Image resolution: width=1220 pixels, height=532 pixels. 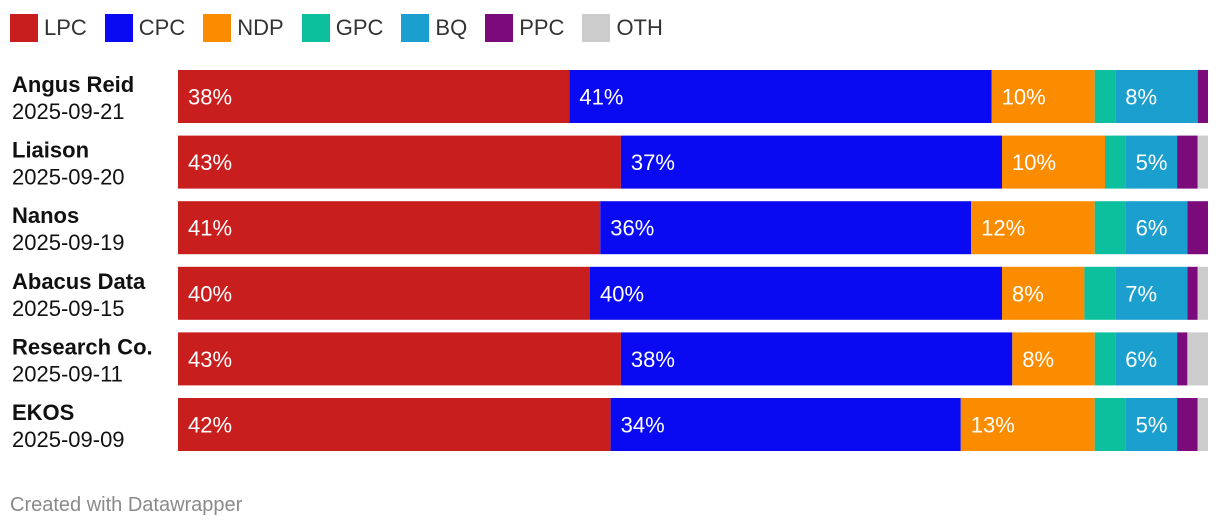 What do you see at coordinates (210, 425) in the screenshot?
I see `data-label-lpc: 42%` at bounding box center [210, 425].